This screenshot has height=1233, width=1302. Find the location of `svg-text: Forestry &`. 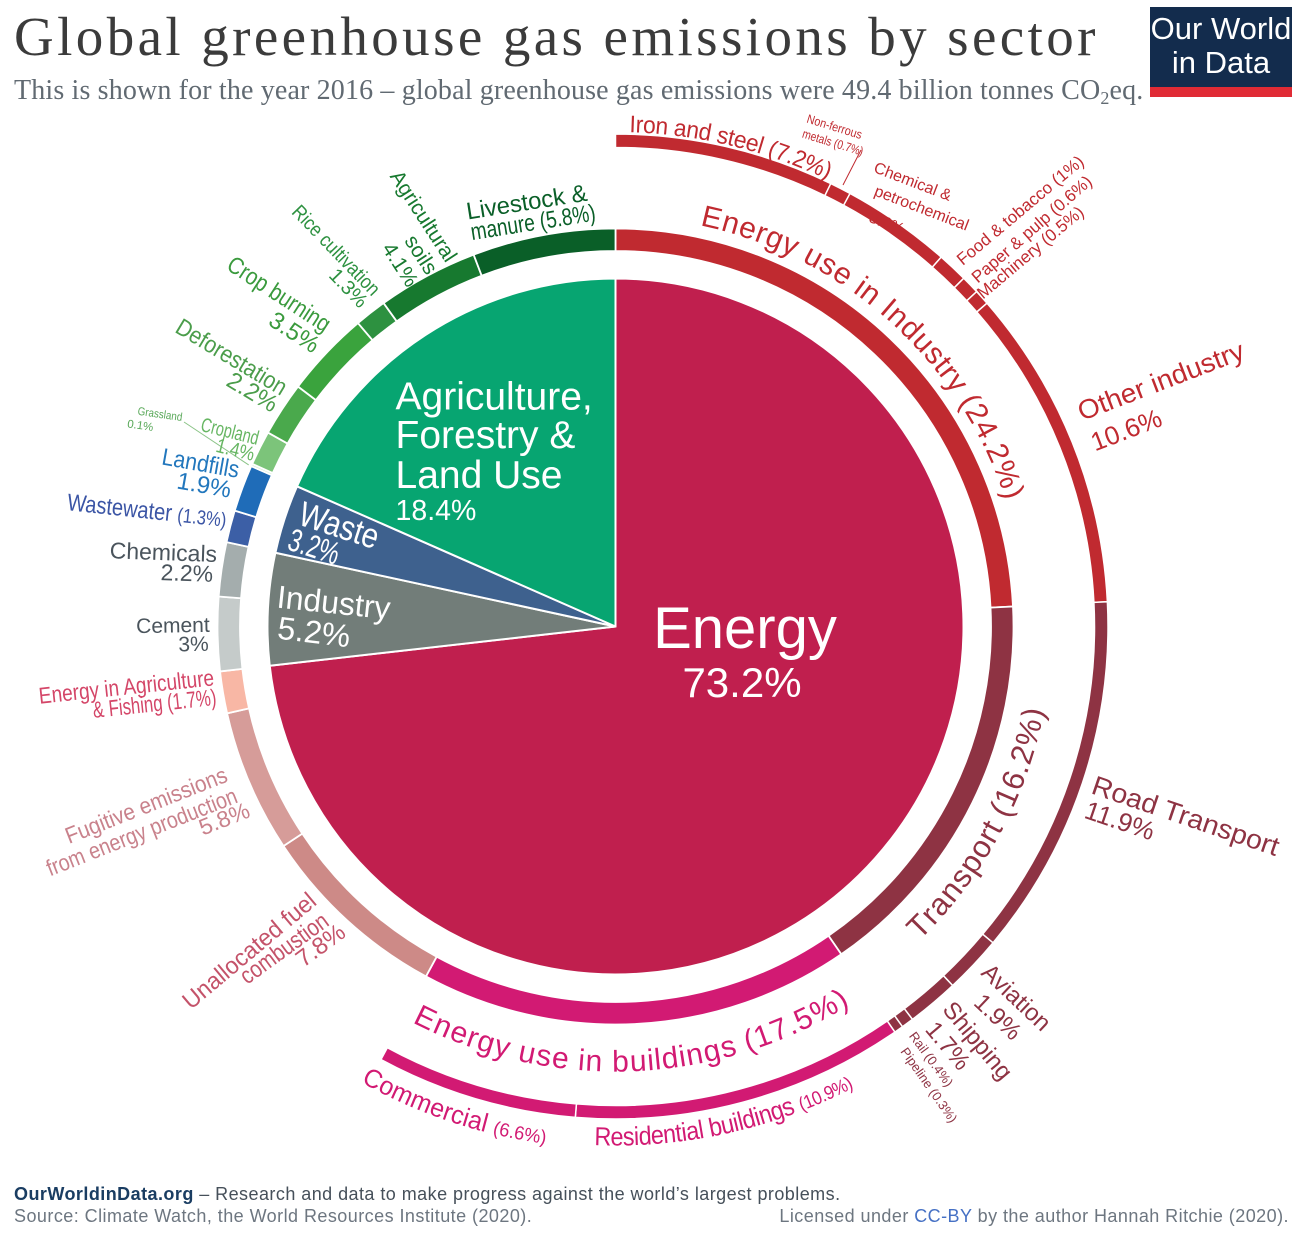

svg-text: Forestry & is located at coordinates (486, 435).